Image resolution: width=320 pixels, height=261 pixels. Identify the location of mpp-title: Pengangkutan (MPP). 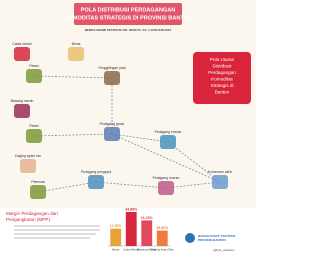
(28, 219).